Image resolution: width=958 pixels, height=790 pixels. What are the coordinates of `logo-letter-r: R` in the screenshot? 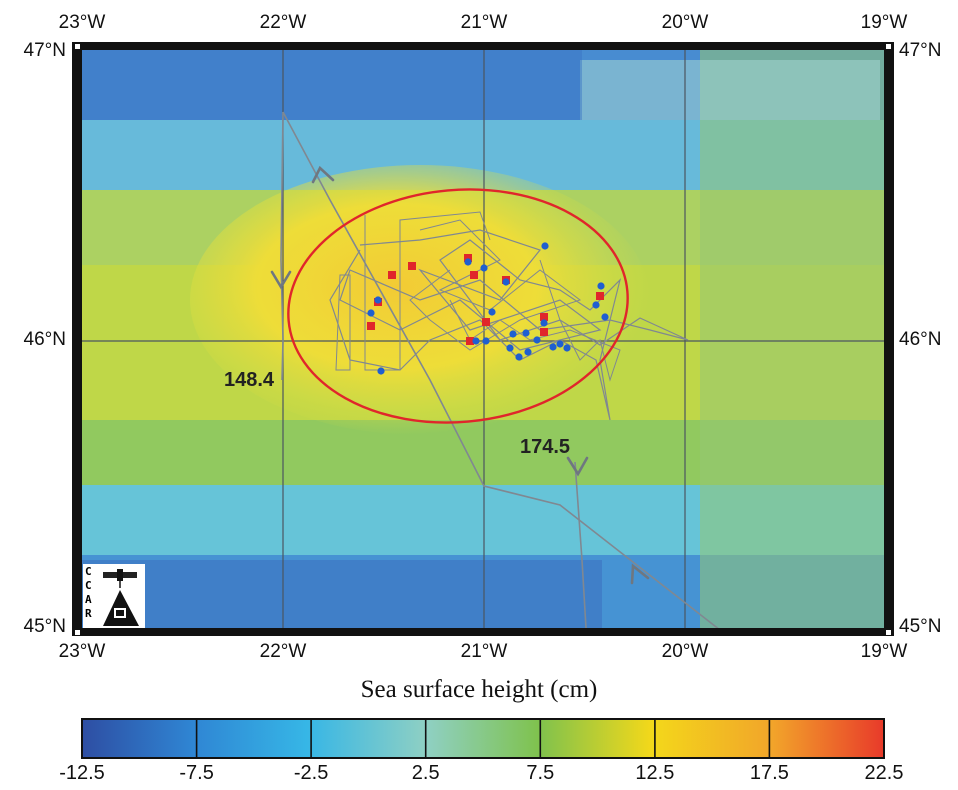 It's located at (88, 613).